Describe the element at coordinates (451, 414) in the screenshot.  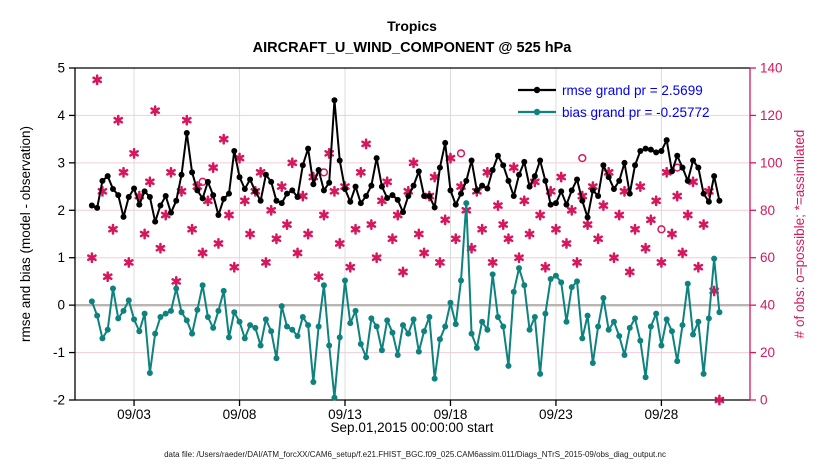
I see `x-tick-label: 09/18` at that location.